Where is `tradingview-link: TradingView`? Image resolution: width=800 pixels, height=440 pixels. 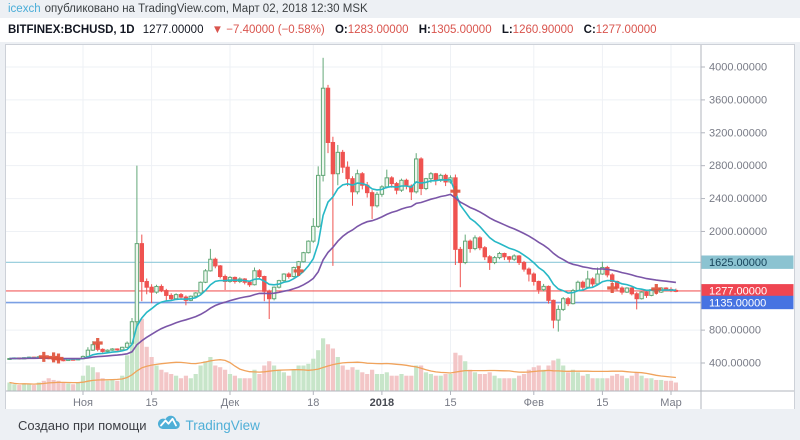 tradingview-link: TradingView is located at coordinates (222, 425).